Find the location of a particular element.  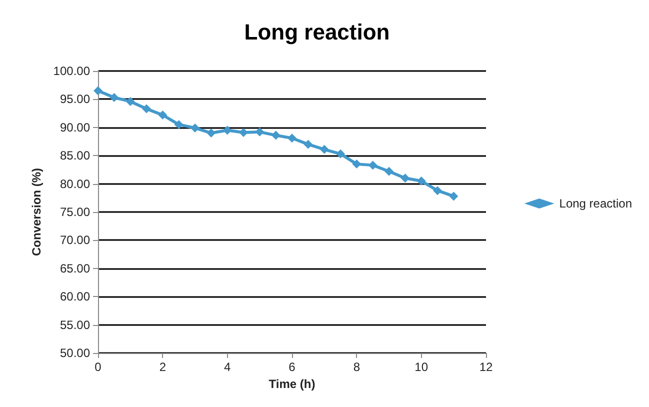

chart-title: Long reaction is located at coordinates (317, 32).